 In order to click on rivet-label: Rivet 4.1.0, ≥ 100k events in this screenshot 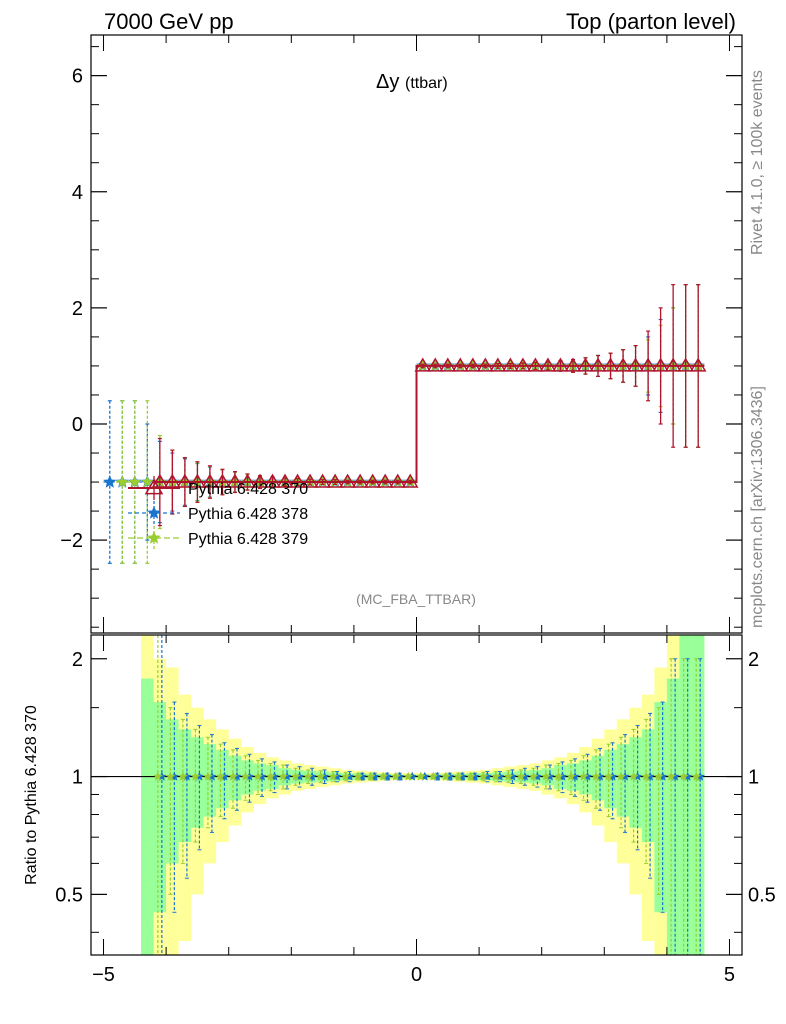, I will do `click(757, 162)`.